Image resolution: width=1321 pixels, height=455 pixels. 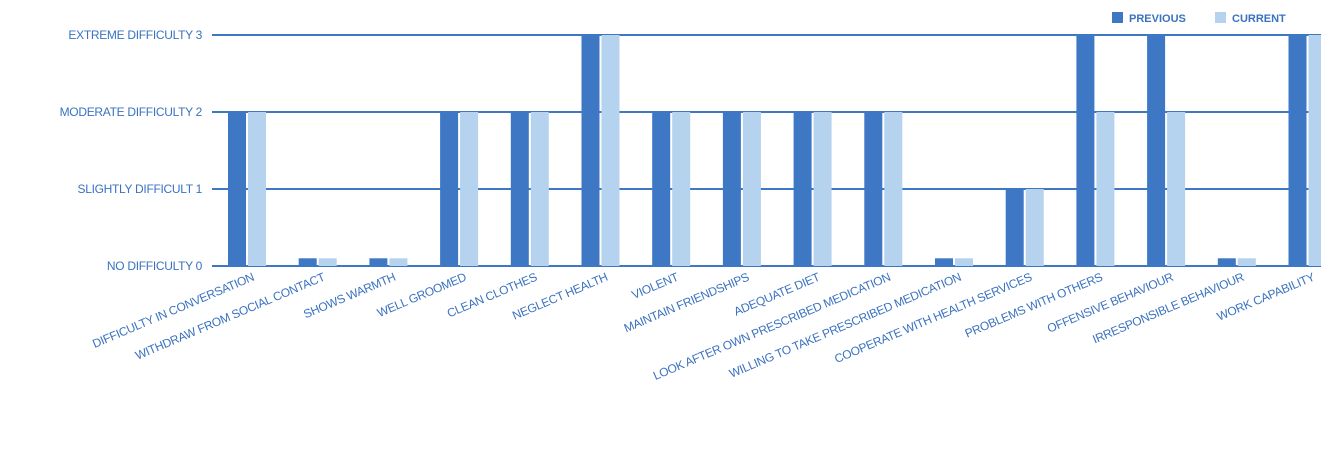 What do you see at coordinates (1199, 18) in the screenshot?
I see `legend: PREVIOUS CURRENT` at bounding box center [1199, 18].